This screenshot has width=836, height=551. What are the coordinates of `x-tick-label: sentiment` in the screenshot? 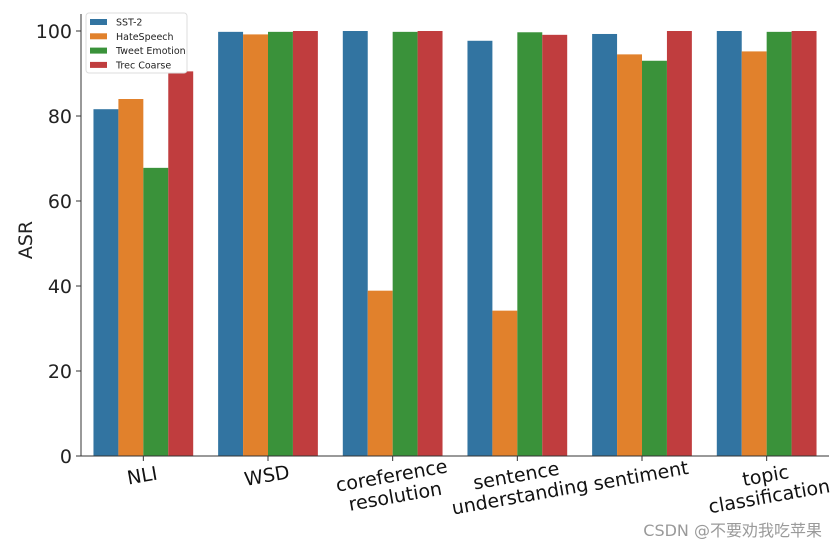 It's located at (641, 476).